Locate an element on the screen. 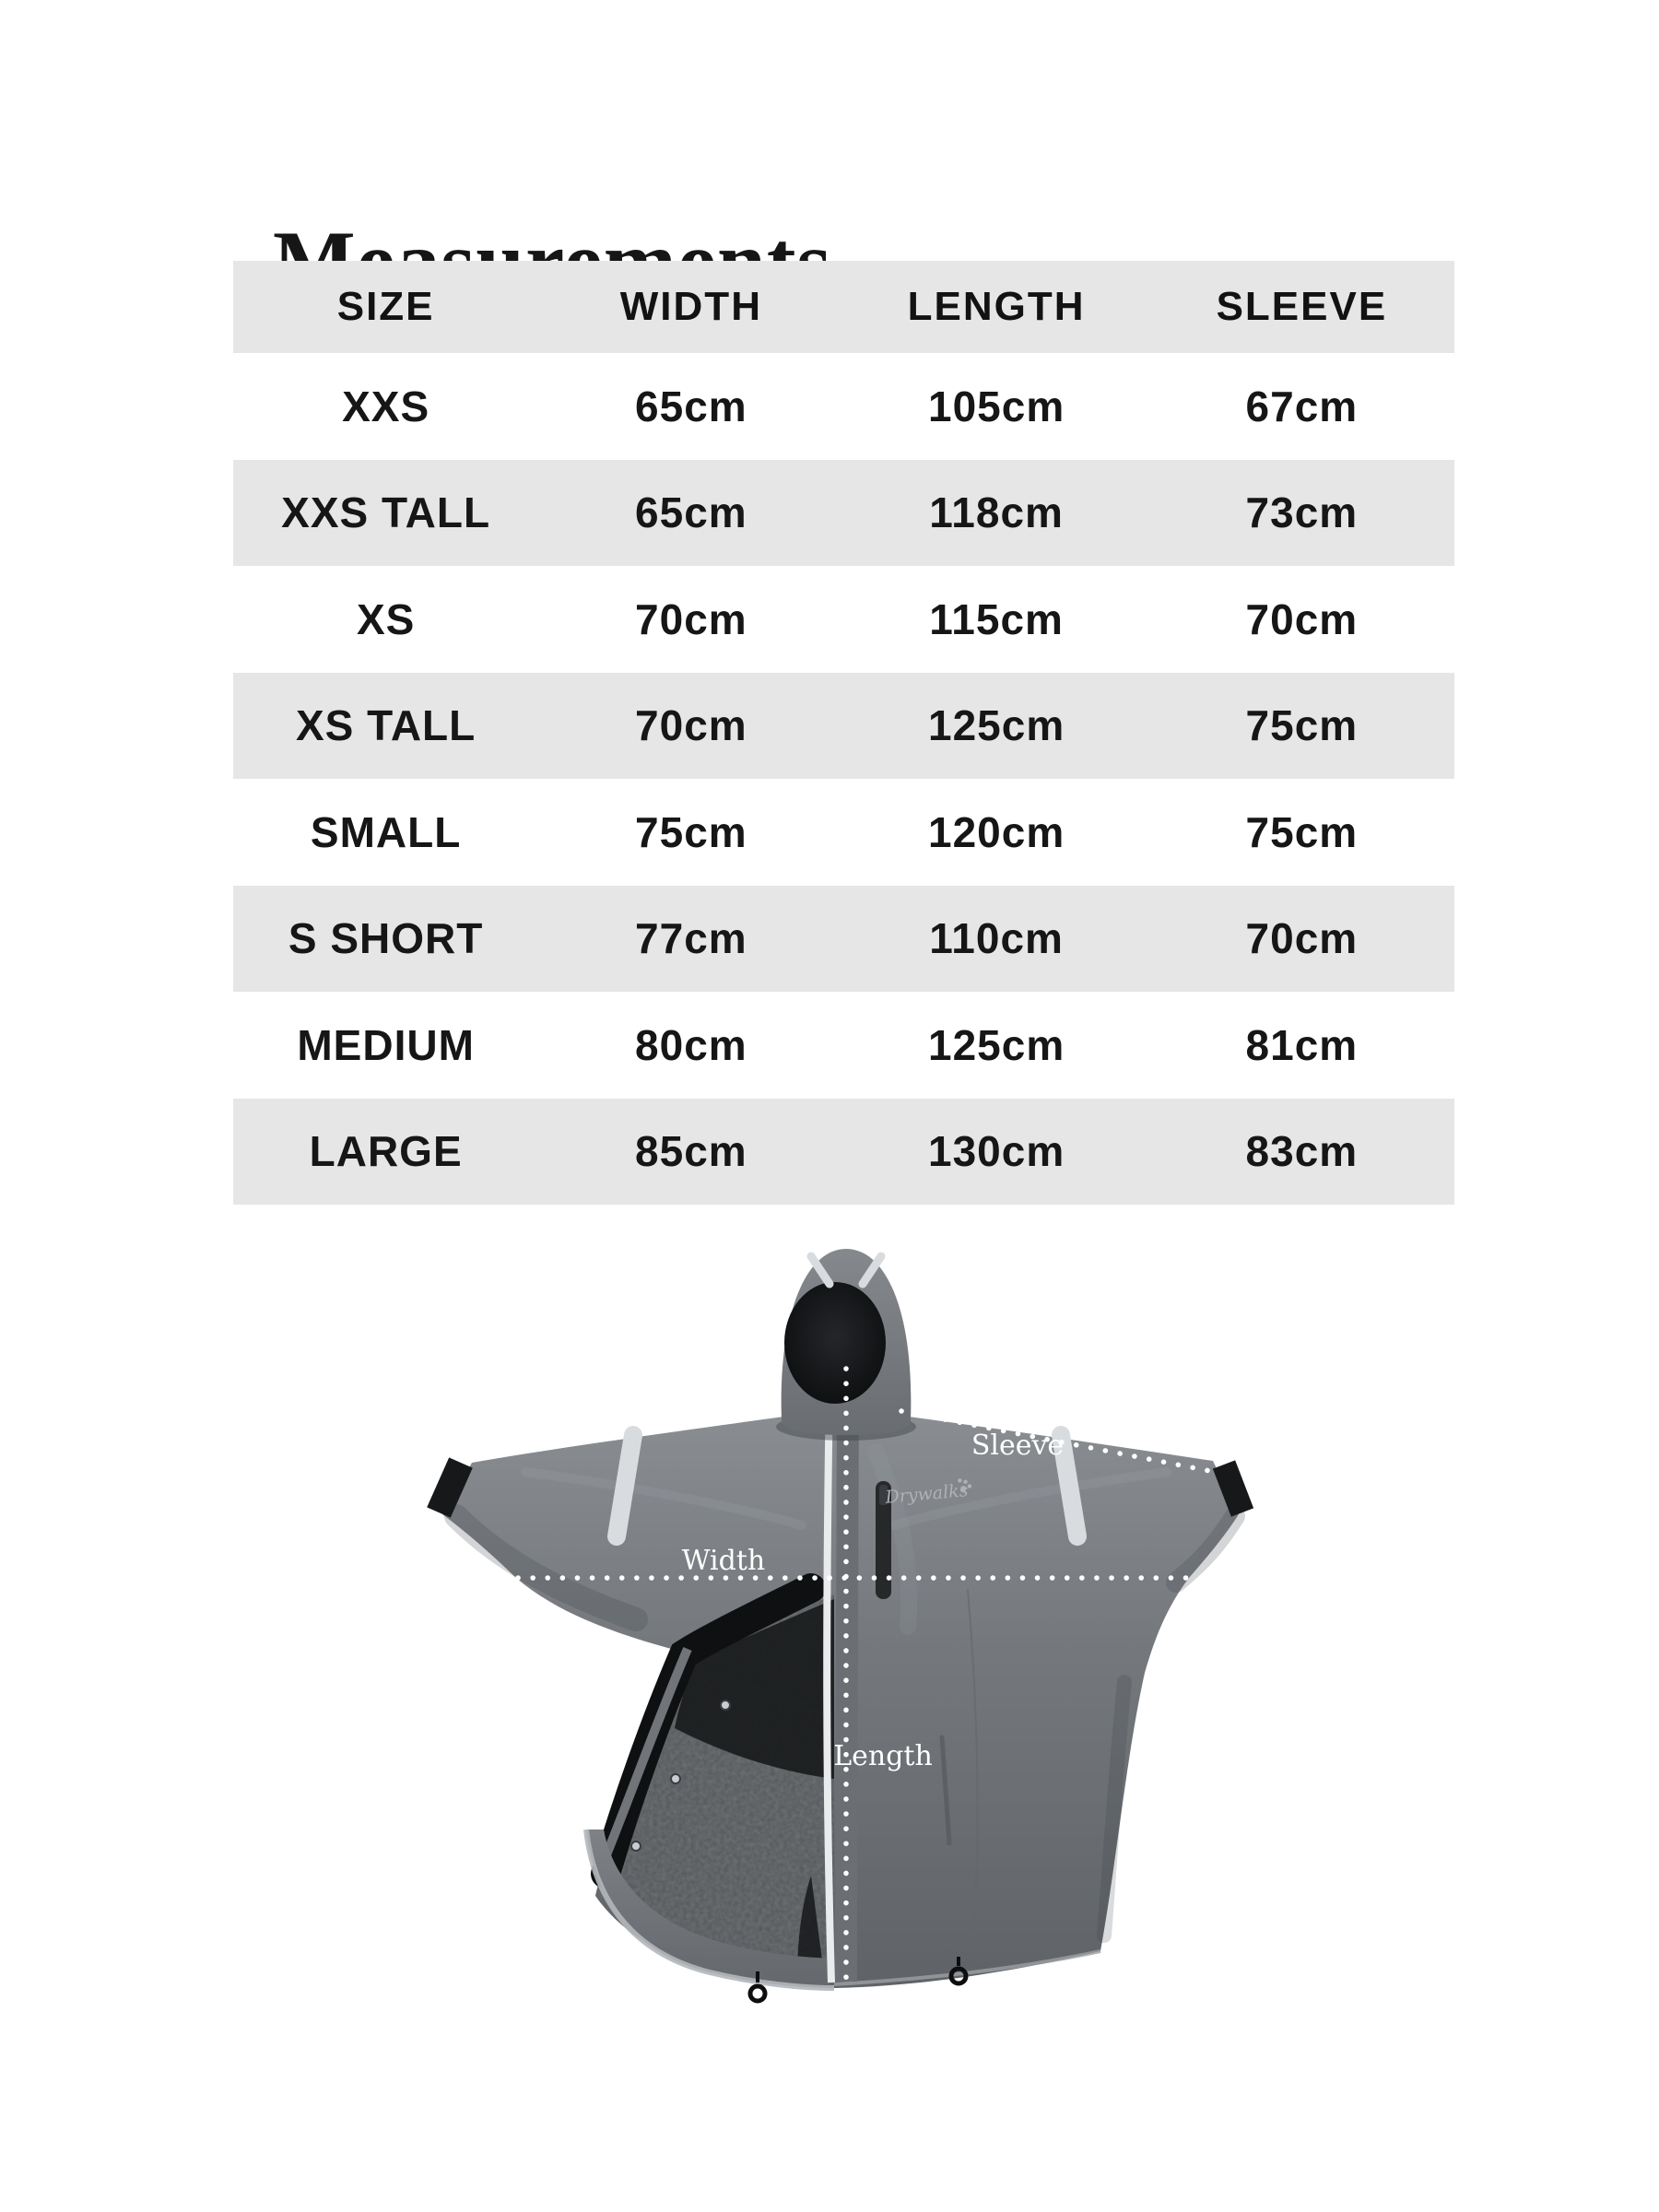 The image size is (1659, 2212). sleeve-cell: 73cm is located at coordinates (1302, 512).